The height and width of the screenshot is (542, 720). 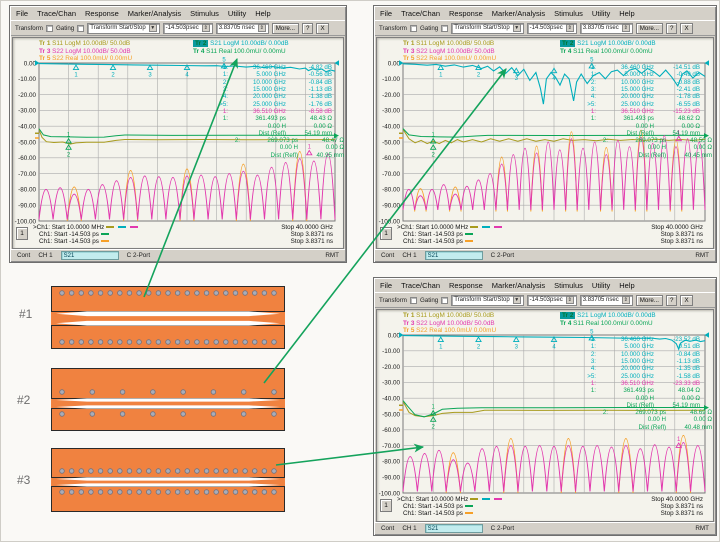 What do you see at coordinates (640, 383) in the screenshot?
I see `marker-row: 1: 36.510 GHz -23.33 dB` at bounding box center [640, 383].